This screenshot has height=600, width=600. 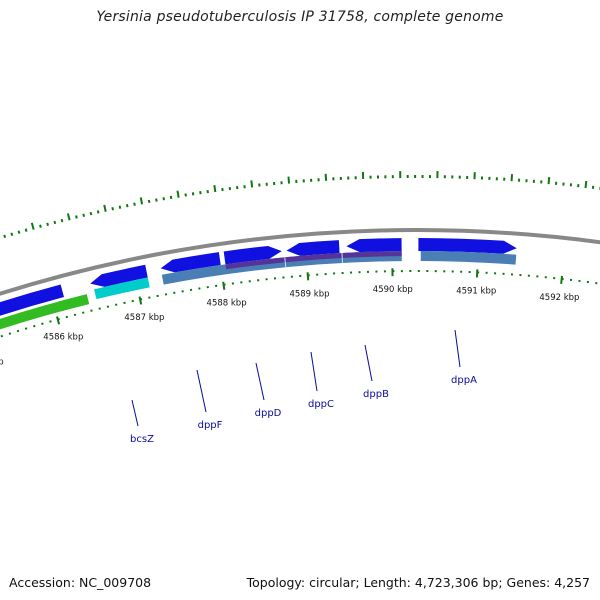 What do you see at coordinates (268, 413) in the screenshot?
I see `gene-label: dppD` at bounding box center [268, 413].